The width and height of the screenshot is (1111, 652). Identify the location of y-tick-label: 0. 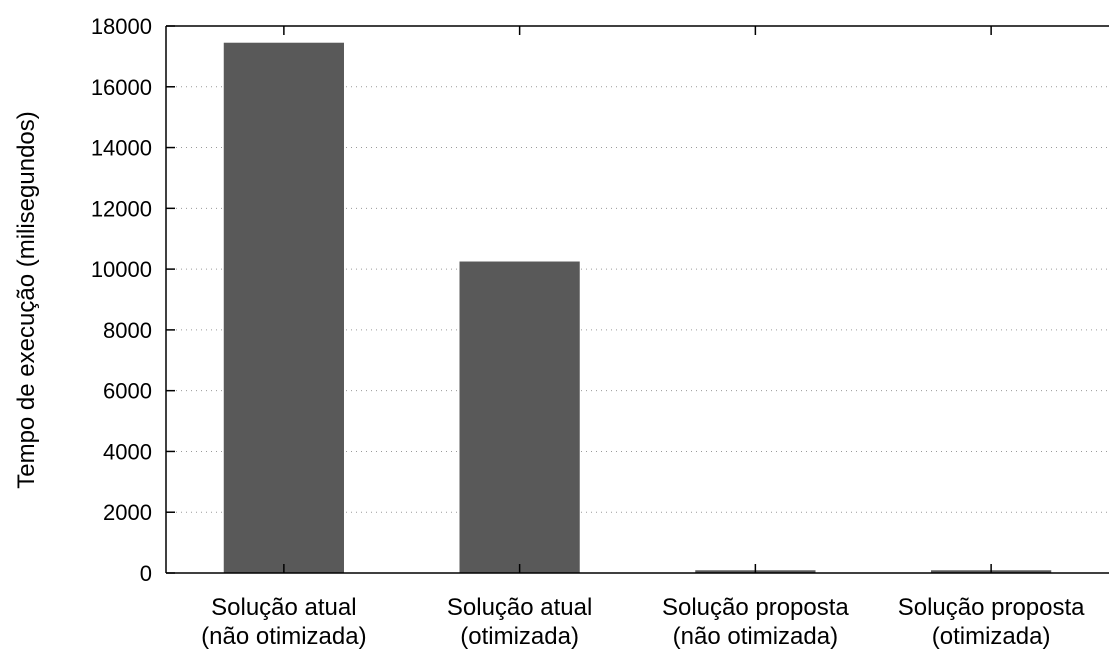
(146, 573).